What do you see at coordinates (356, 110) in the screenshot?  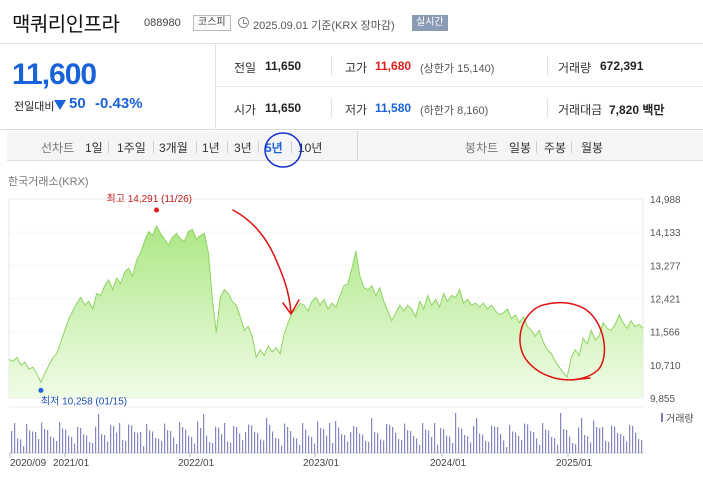 I see `low-label: 저가` at bounding box center [356, 110].